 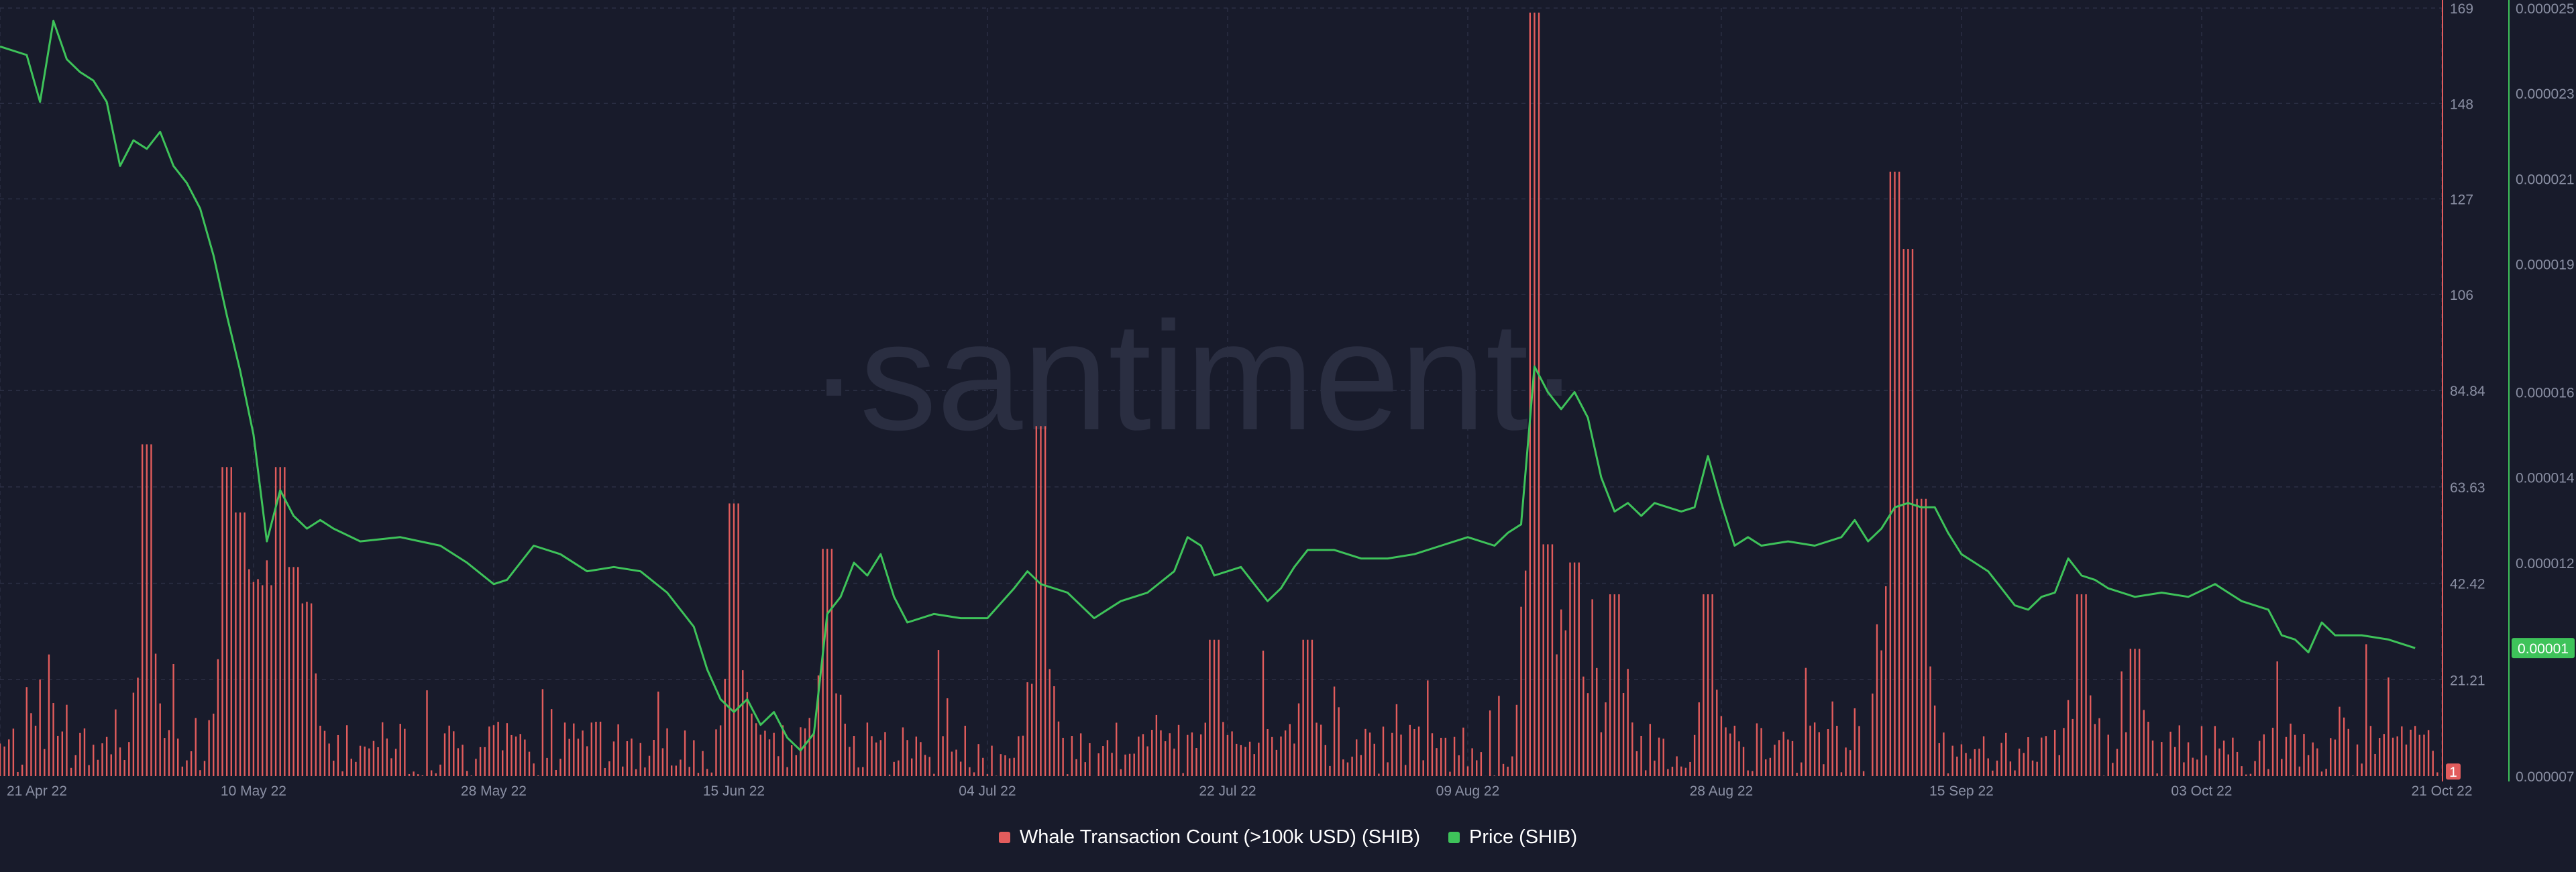 What do you see at coordinates (2545, 9) in the screenshot?
I see `right-tick-label: 0.000025` at bounding box center [2545, 9].